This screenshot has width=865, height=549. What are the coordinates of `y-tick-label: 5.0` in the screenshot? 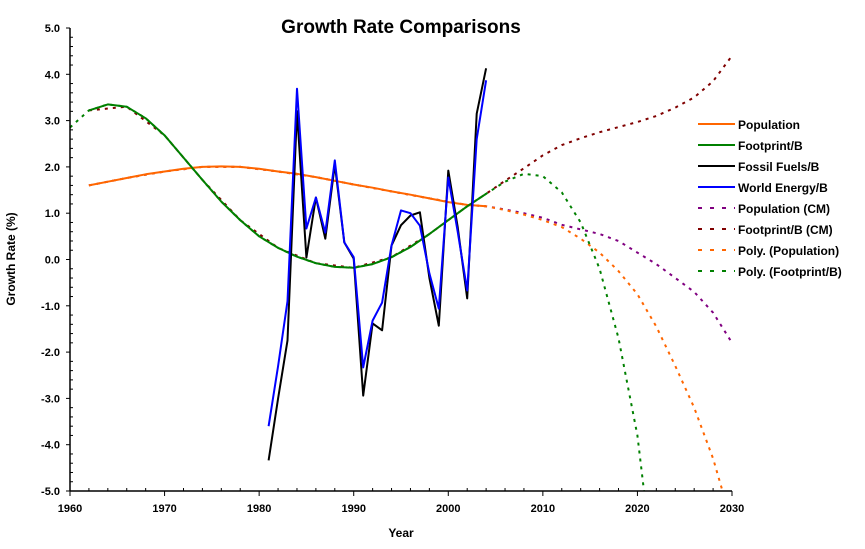 It's located at (52, 29).